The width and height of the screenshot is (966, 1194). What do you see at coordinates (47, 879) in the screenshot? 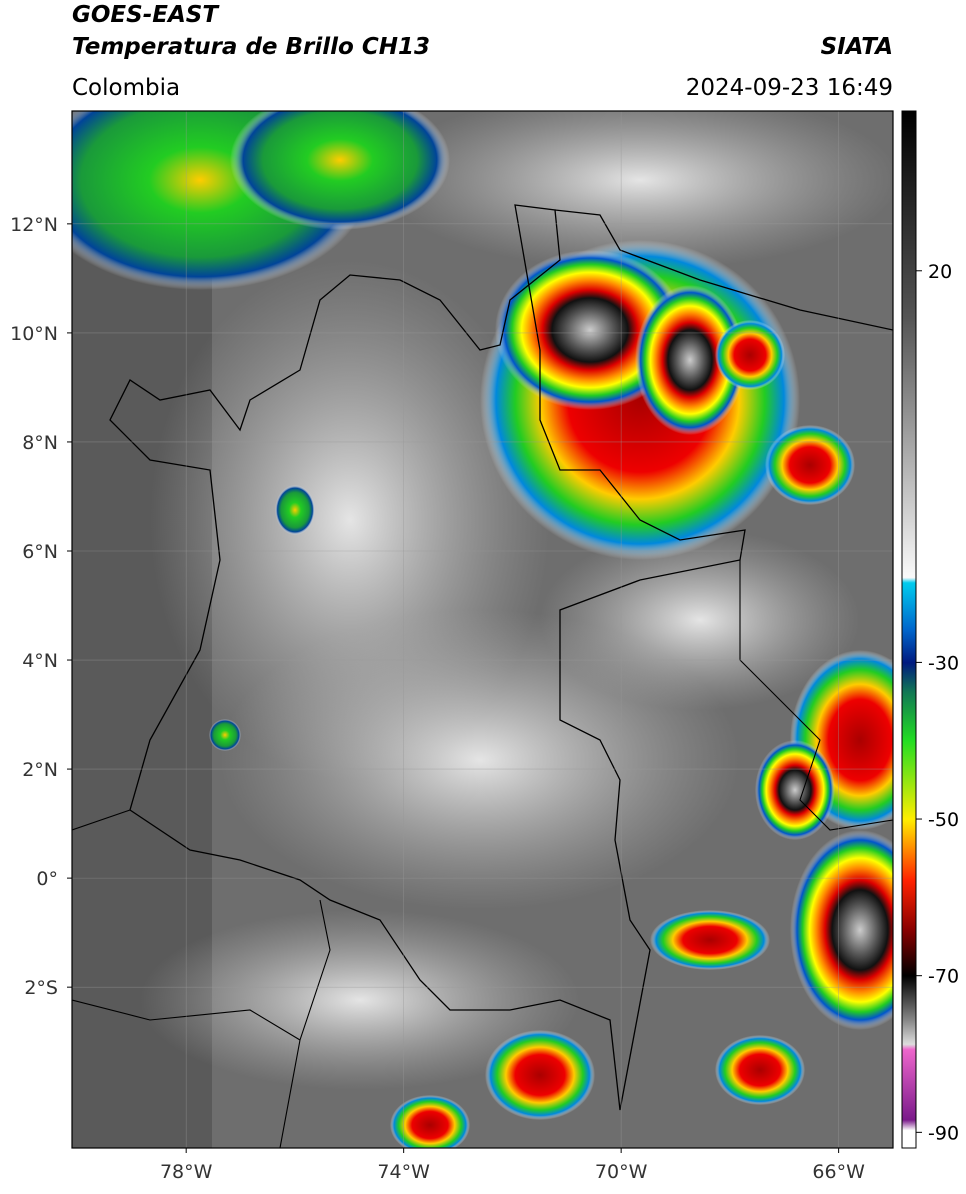
I see `lat-tick-label: 0°` at bounding box center [47, 879].